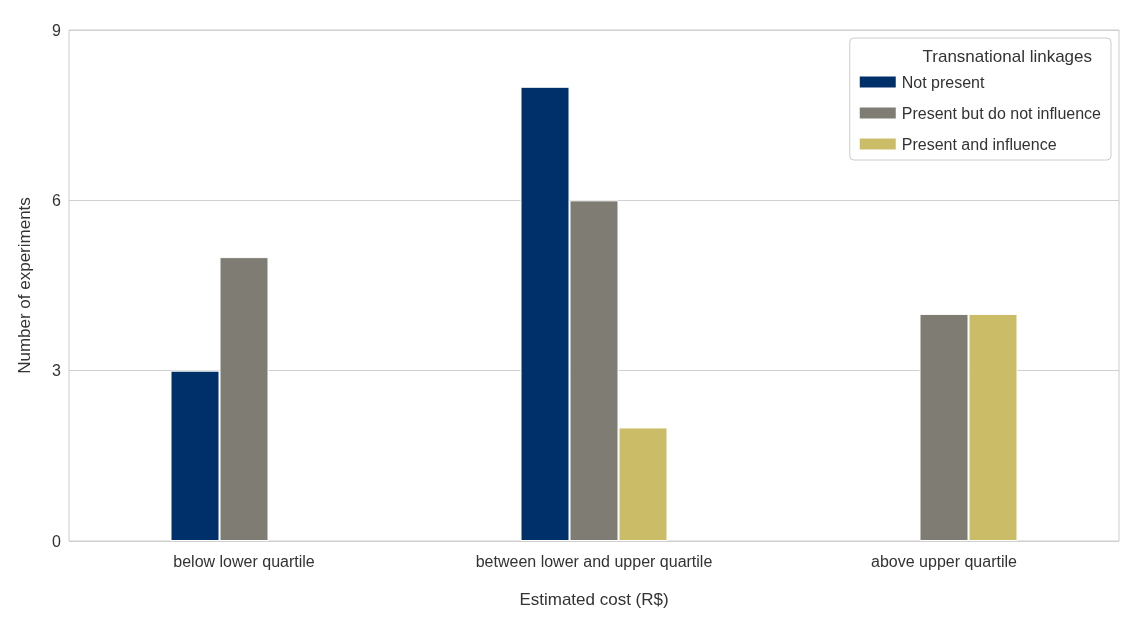 The height and width of the screenshot is (630, 1133). What do you see at coordinates (979, 144) in the screenshot?
I see `legend-label: Present and influence` at bounding box center [979, 144].